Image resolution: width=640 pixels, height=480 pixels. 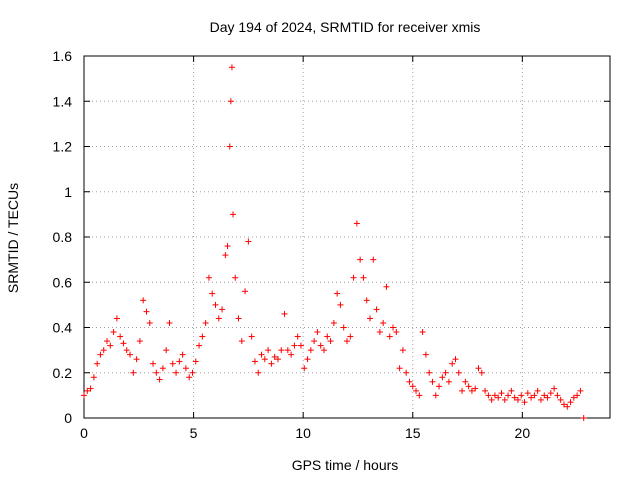 What do you see at coordinates (63, 328) in the screenshot?
I see `y-tick-label: 0.4` at bounding box center [63, 328].